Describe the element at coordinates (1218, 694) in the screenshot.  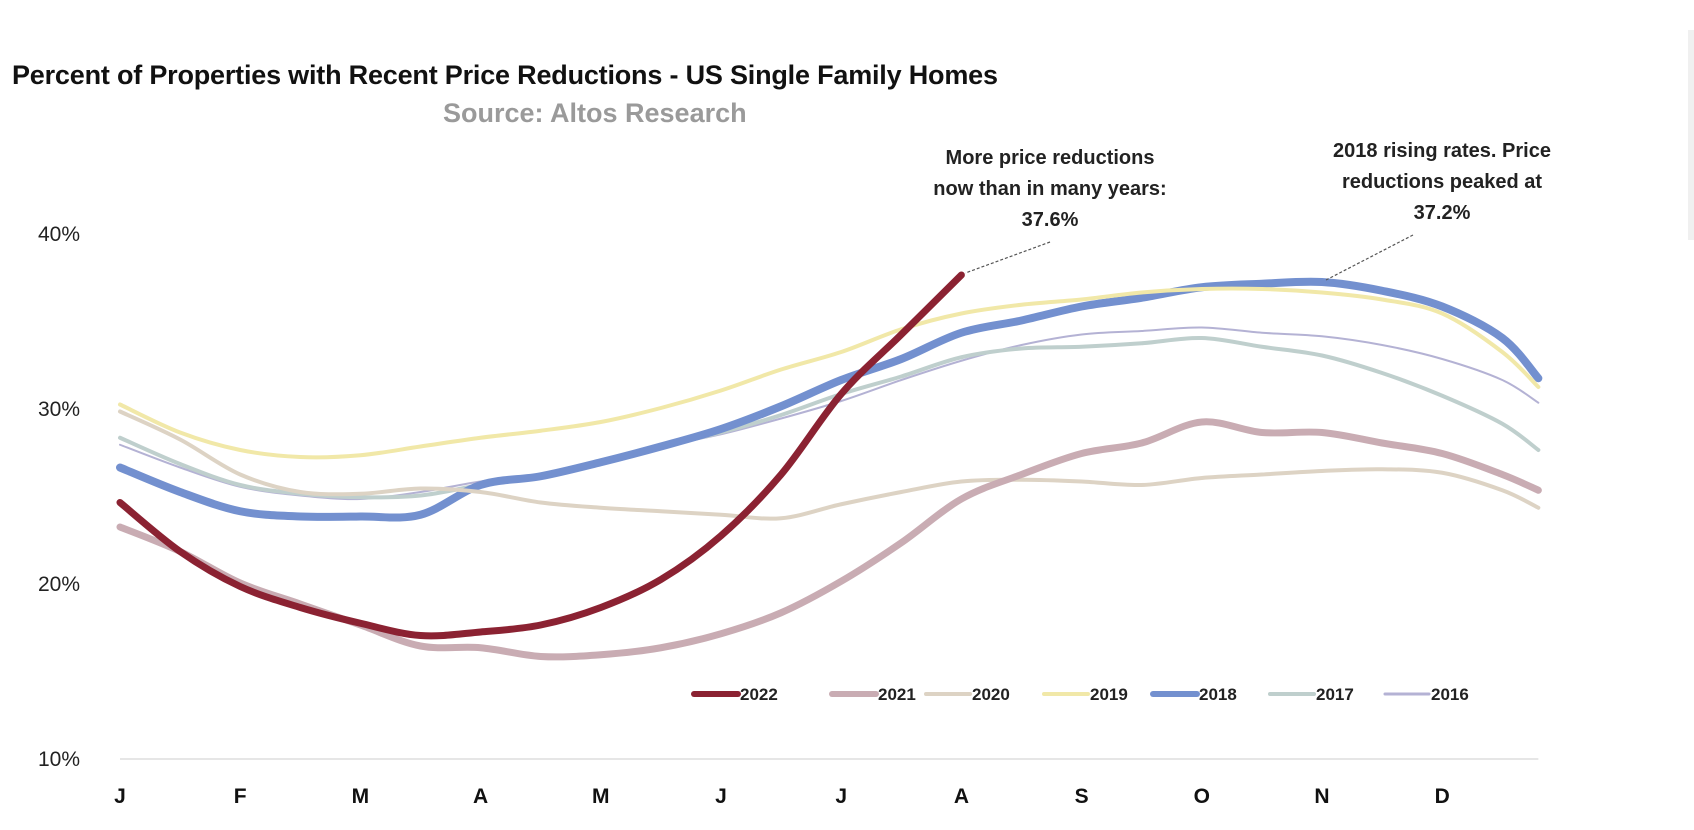
I see `legend-label: 2018` at that location.